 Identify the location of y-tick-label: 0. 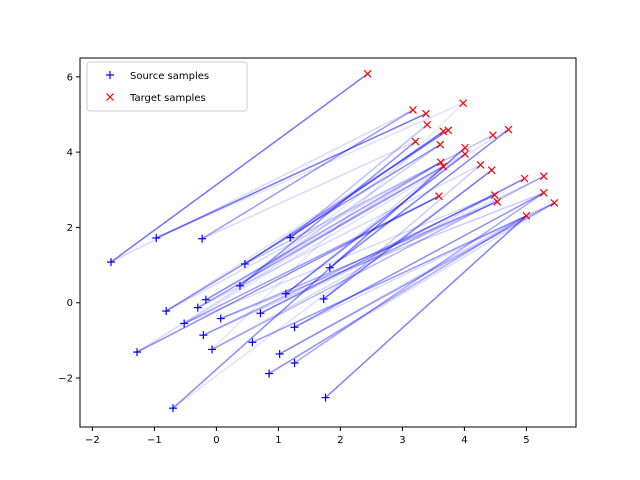
(70, 303).